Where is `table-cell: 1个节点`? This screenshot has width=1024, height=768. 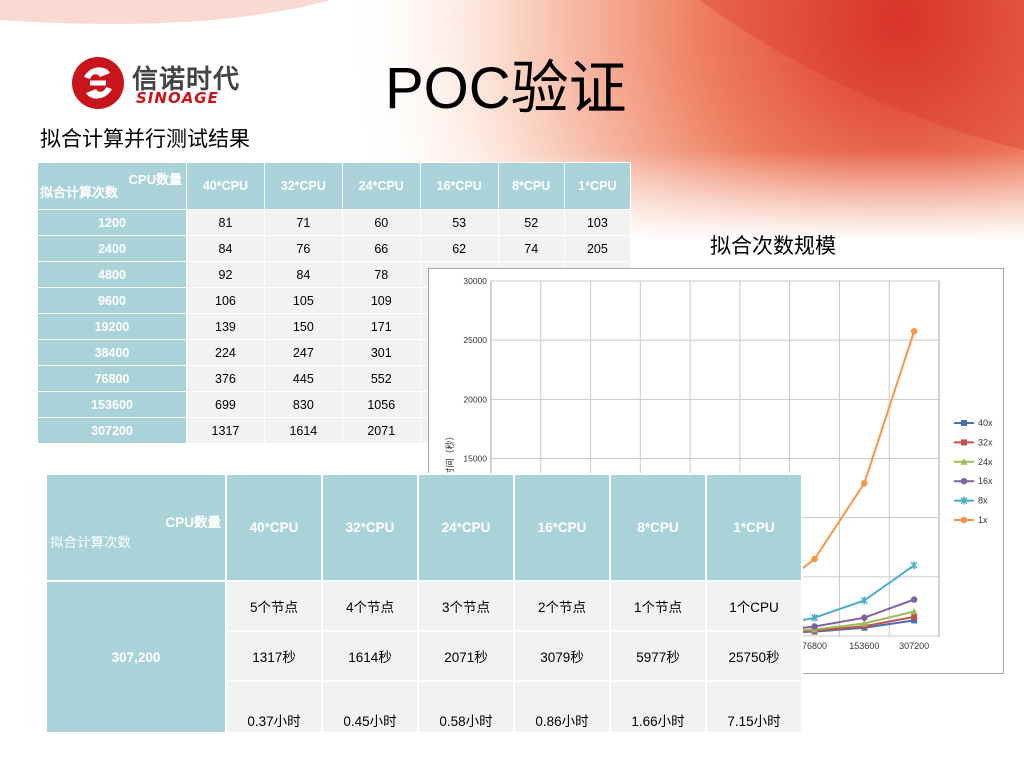
table-cell: 1个节点 is located at coordinates (658, 606).